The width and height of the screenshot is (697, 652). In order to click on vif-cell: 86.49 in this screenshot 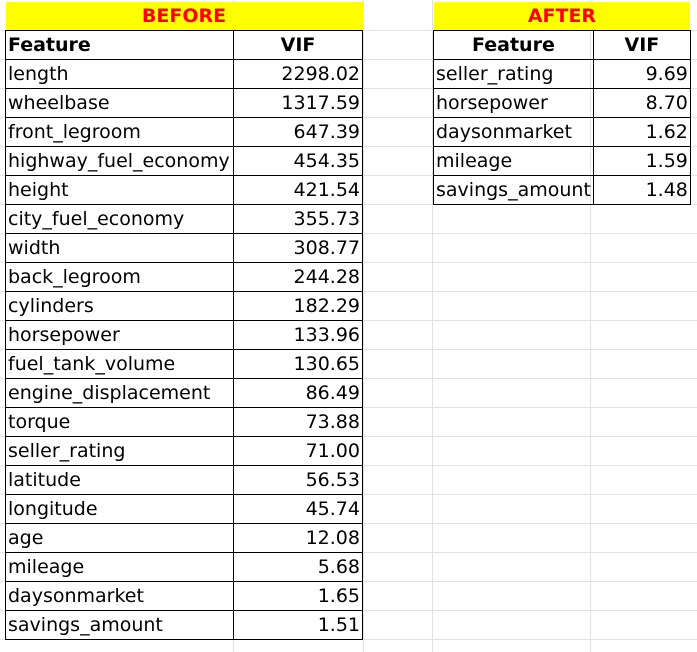, I will do `click(298, 393)`.